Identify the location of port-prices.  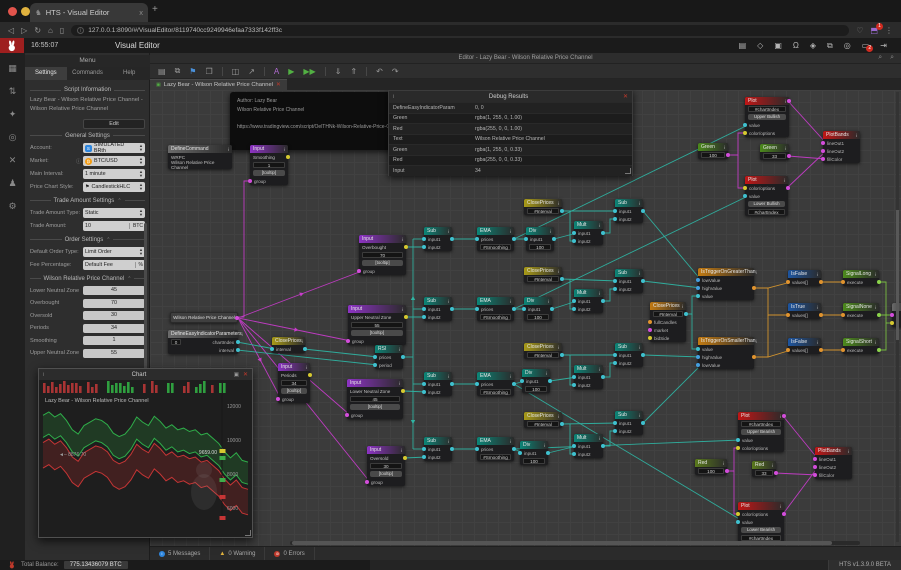
(477, 449).